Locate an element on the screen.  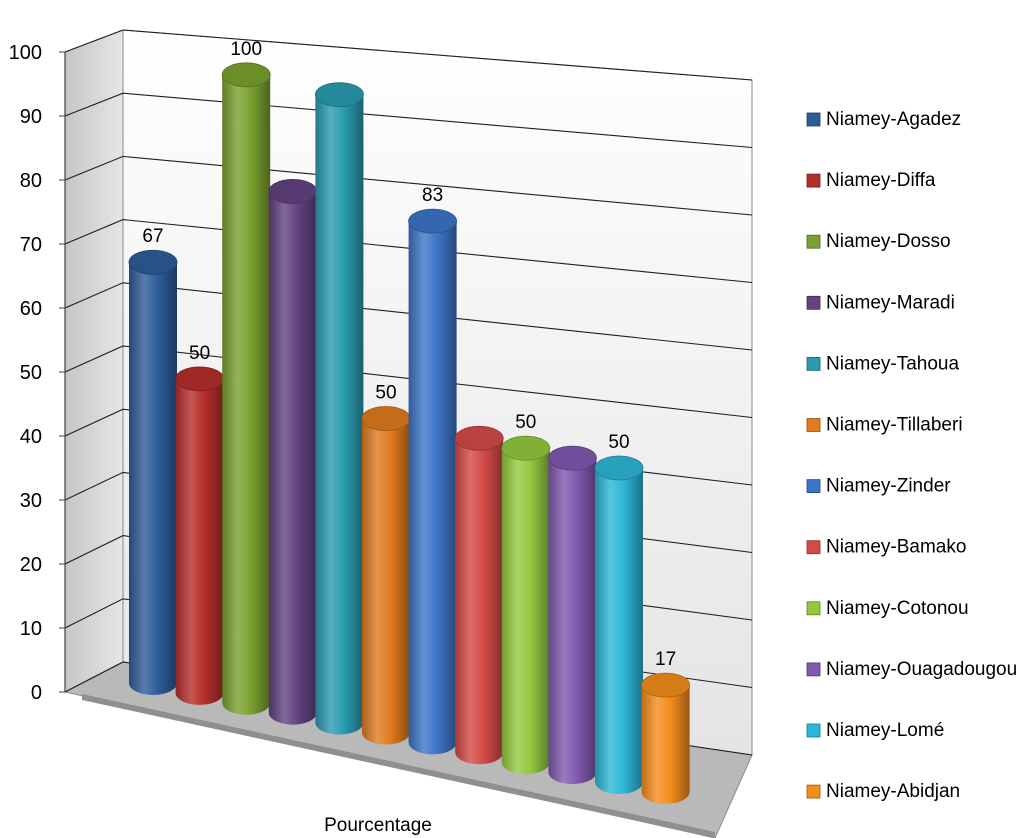
legend-label: Niamey-Abidjan is located at coordinates (893, 791).